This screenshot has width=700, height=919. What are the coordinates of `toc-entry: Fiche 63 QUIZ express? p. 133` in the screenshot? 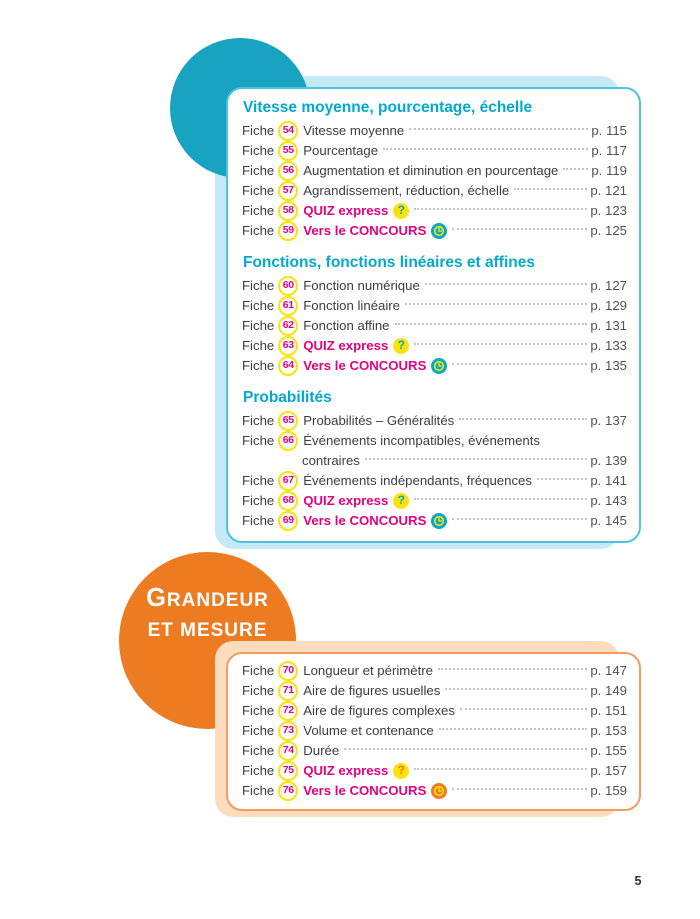 It's located at (434, 346).